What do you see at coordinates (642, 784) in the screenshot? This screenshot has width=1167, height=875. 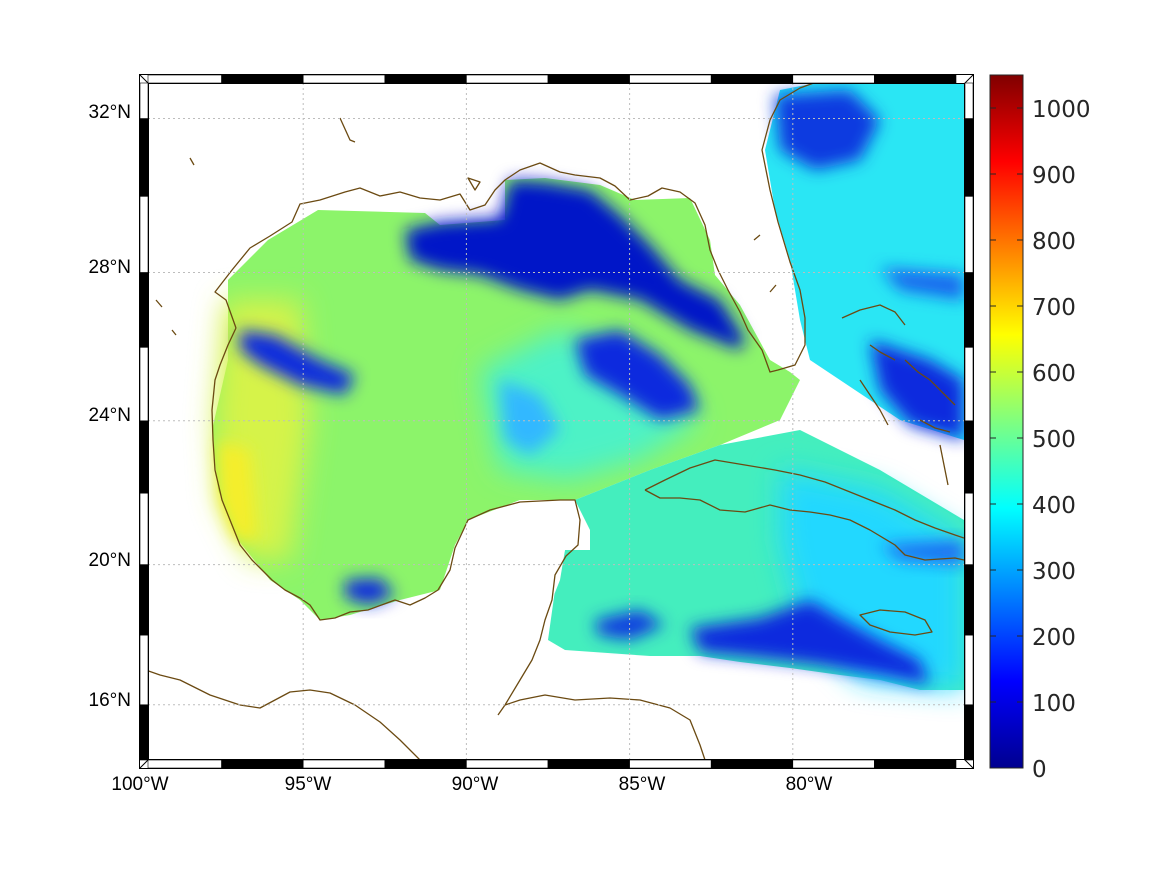 I see `lon-tick-label: 85°W` at bounding box center [642, 784].